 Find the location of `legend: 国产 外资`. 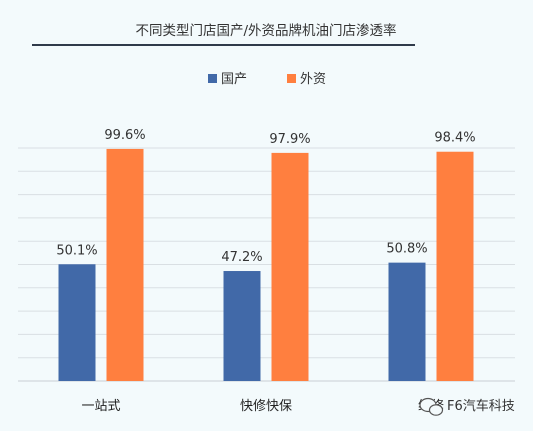

legend: 国产 外资 is located at coordinates (267, 79).